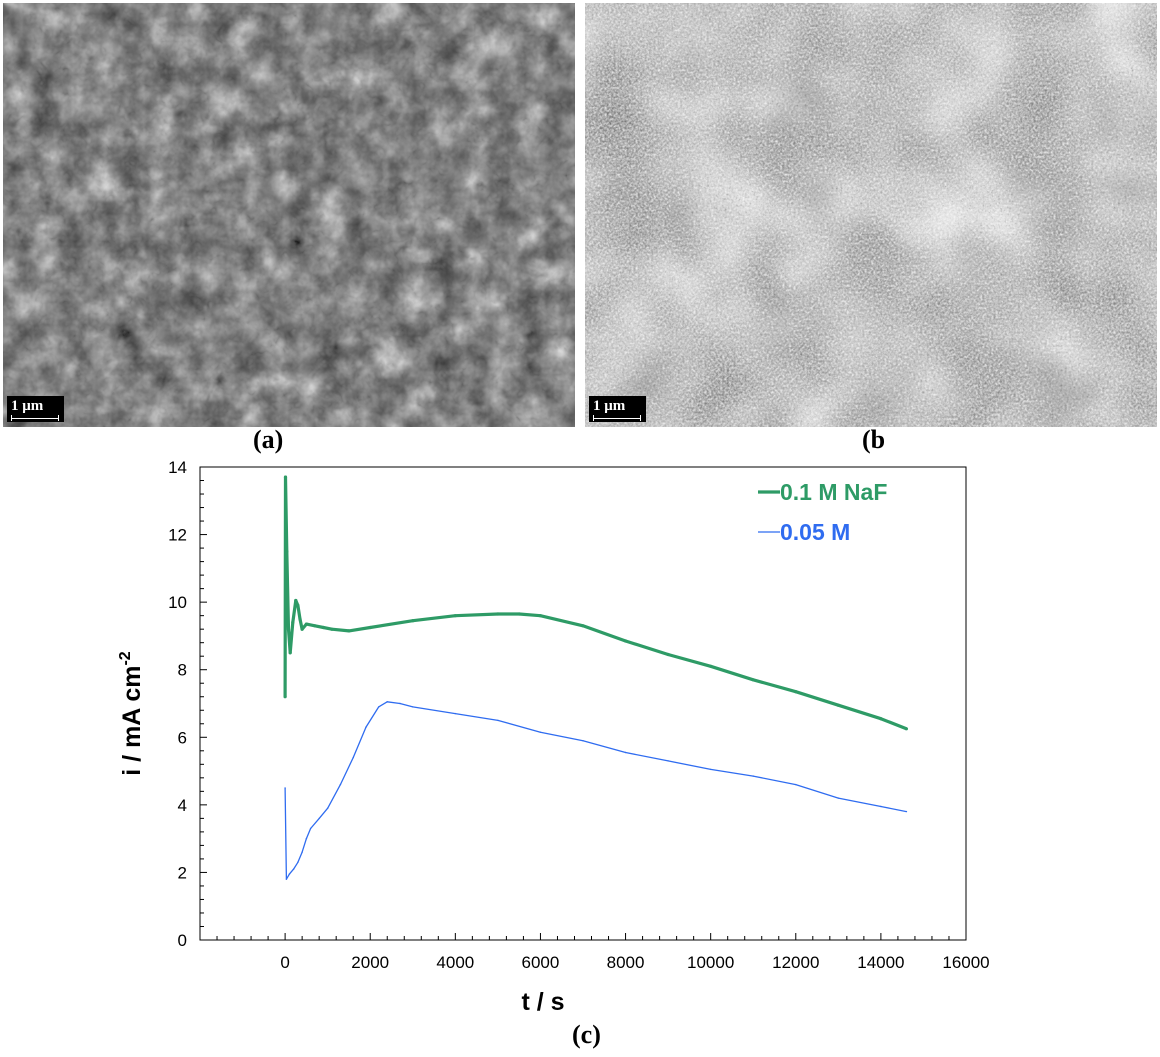 This screenshot has height=1057, width=1160. What do you see at coordinates (125, 658) in the screenshot?
I see `y-axis-label-superscript: -2` at bounding box center [125, 658].